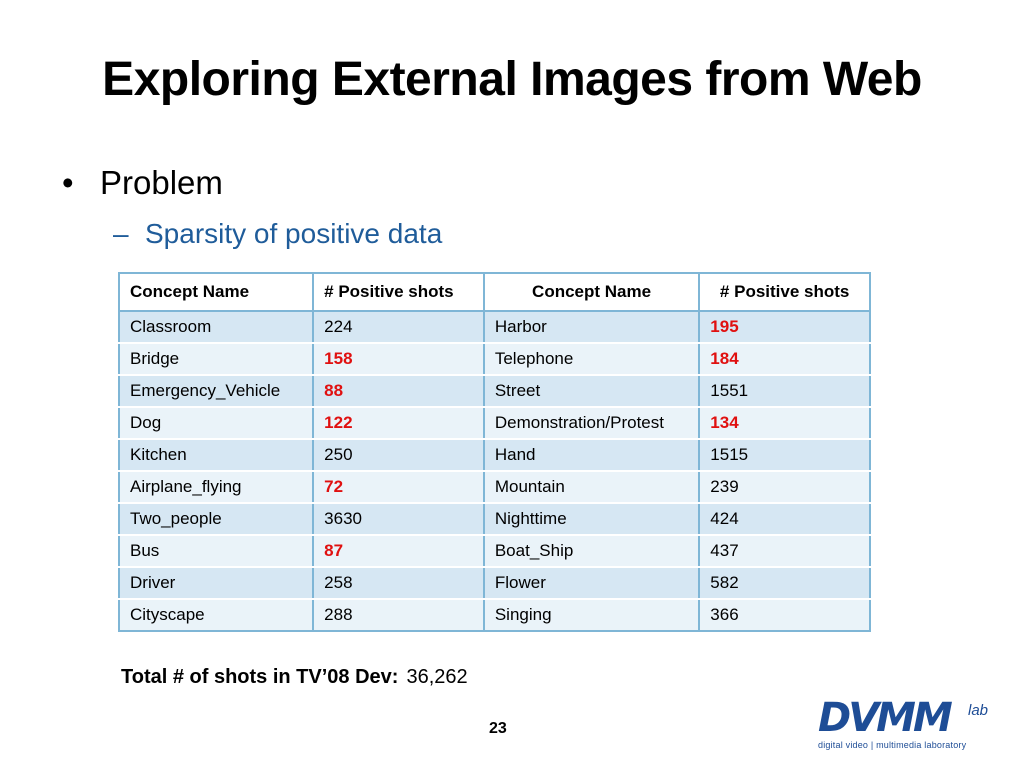  I want to click on dash-icon: –, so click(121, 233).